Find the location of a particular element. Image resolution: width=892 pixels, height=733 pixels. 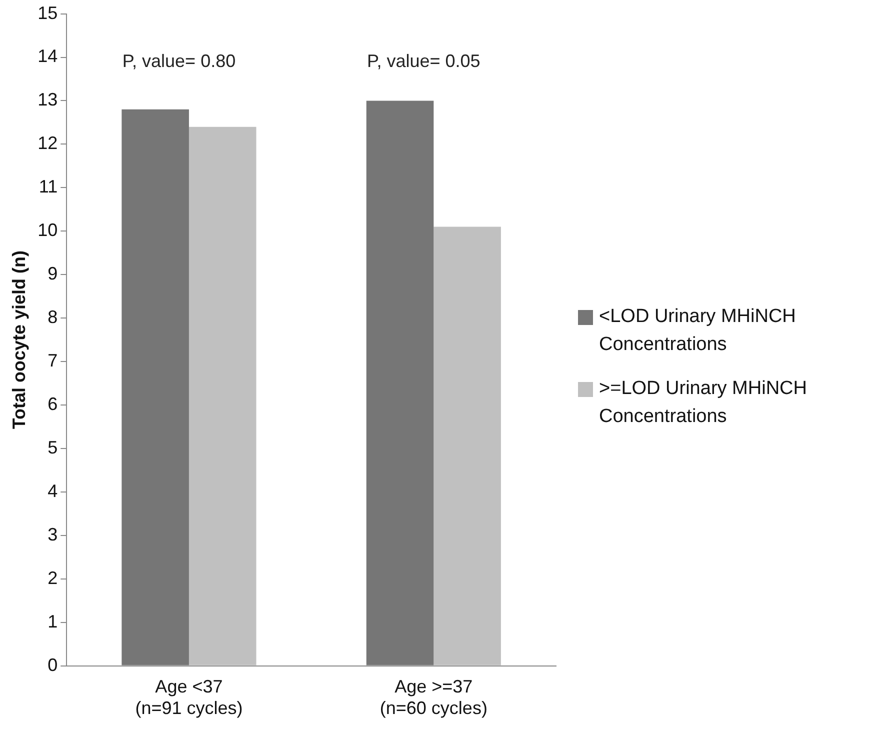

legend-label: <LOD Urinary MHiNCH Concentrations is located at coordinates (698, 330).